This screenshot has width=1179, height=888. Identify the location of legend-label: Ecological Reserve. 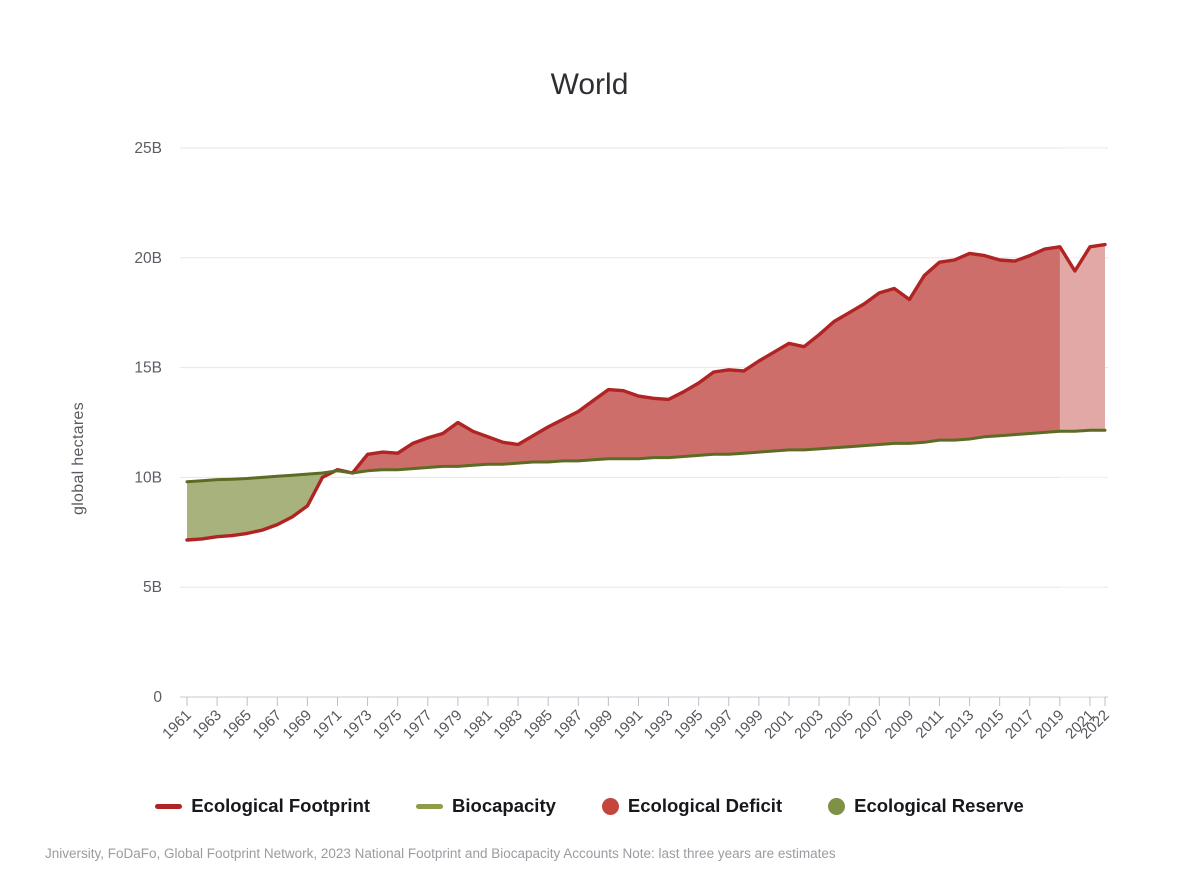
(939, 805).